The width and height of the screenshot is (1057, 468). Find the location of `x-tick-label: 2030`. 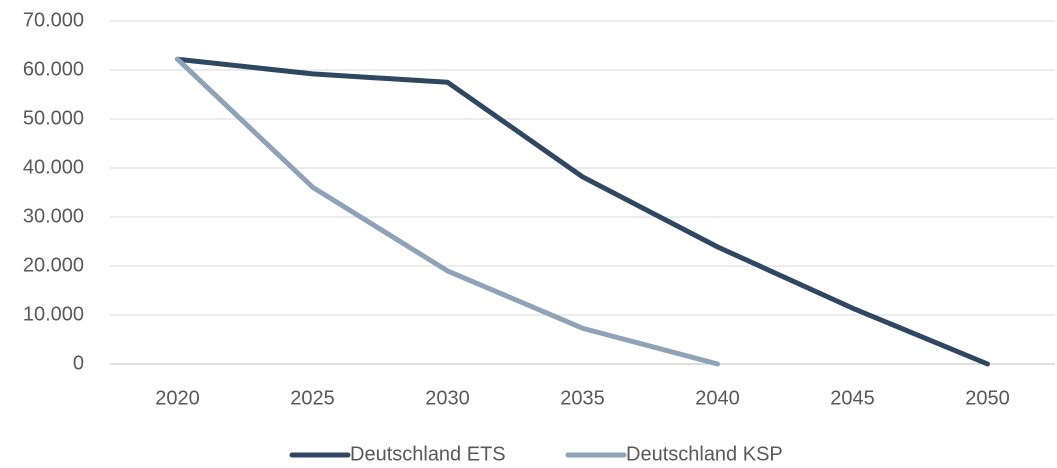

x-tick-label: 2030 is located at coordinates (447, 398).